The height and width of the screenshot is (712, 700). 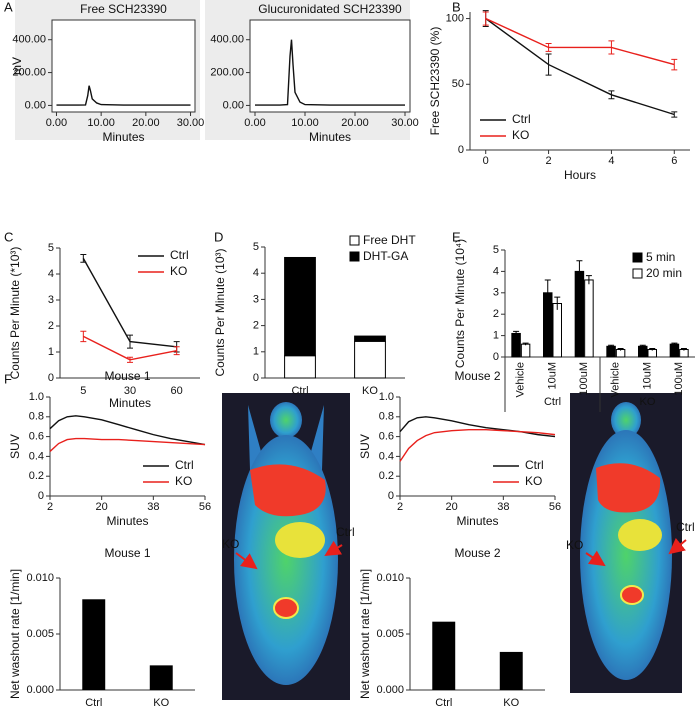 I want to click on x-tick-label: 10uM, so click(x=552, y=376).